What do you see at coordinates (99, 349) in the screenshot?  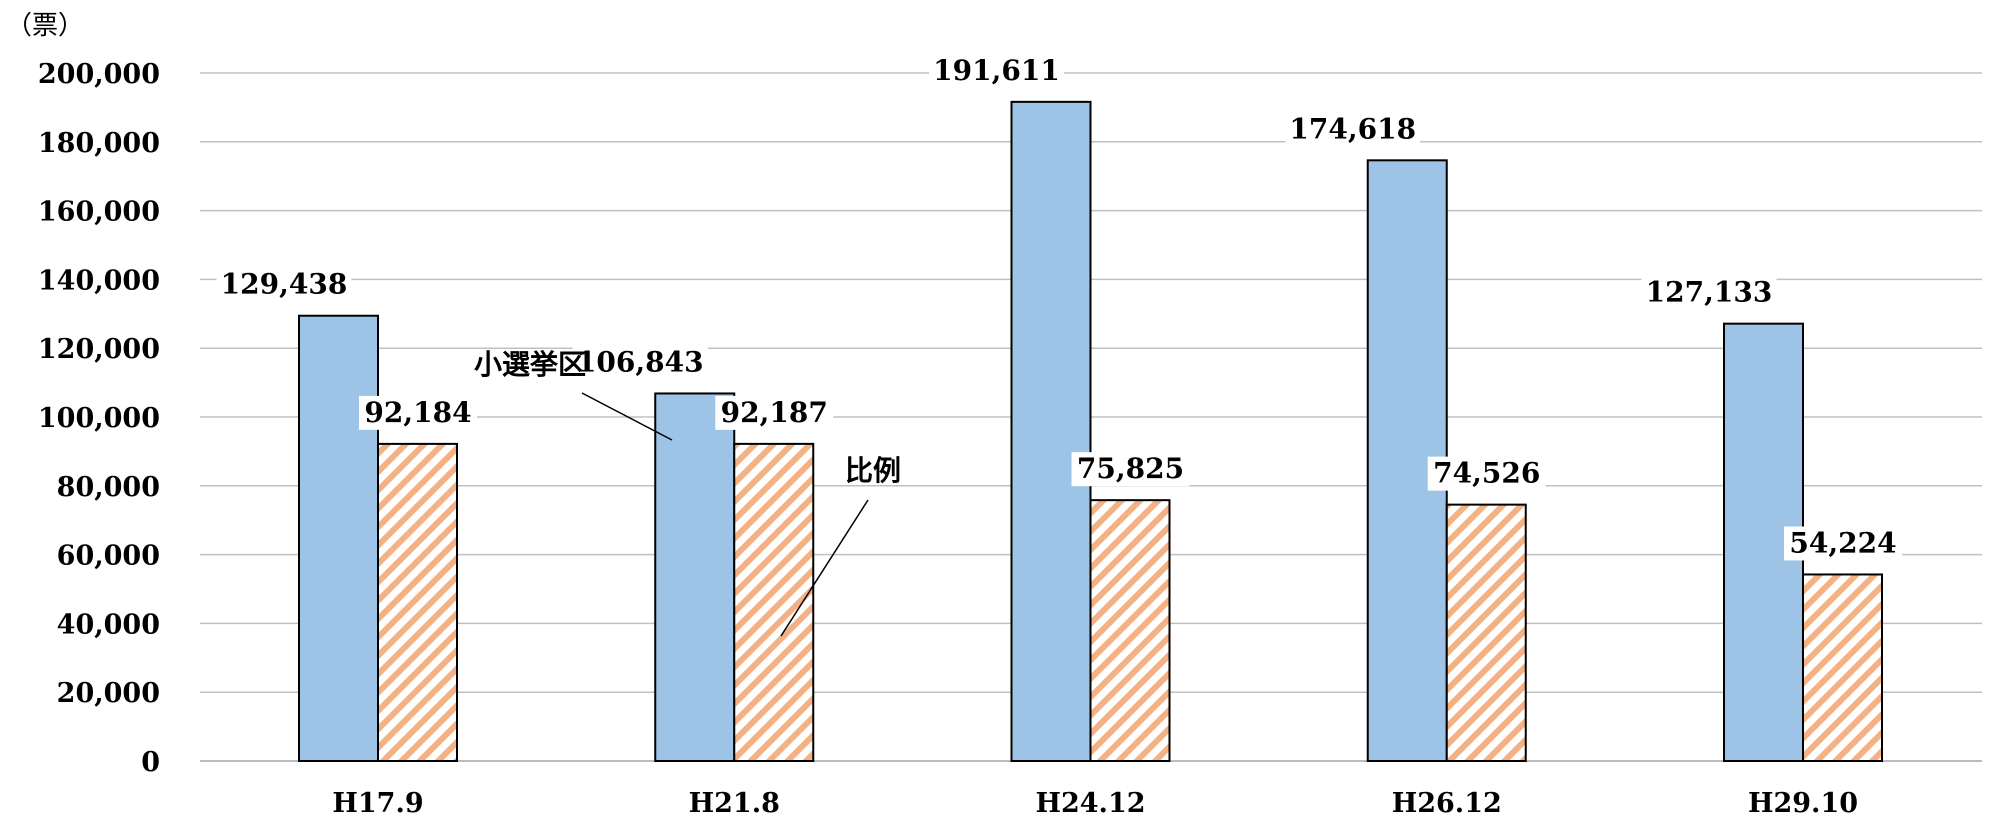 I see `y-tick-label: 120,000` at bounding box center [99, 349].